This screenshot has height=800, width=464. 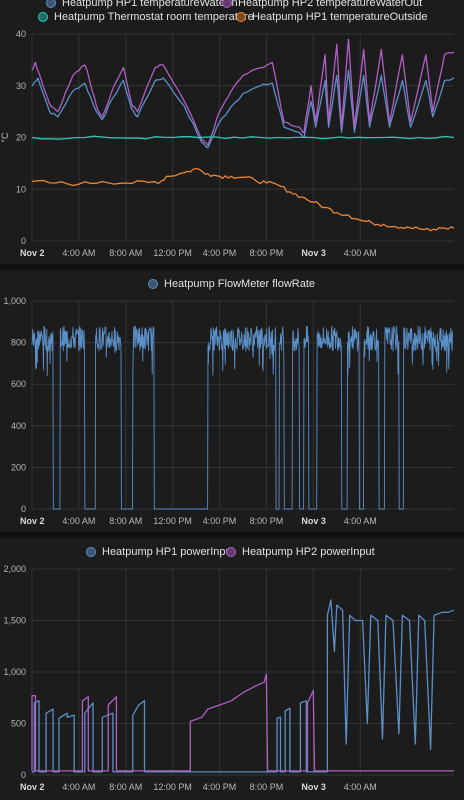 What do you see at coordinates (21, 34) in the screenshot?
I see `y-tick-label: 40` at bounding box center [21, 34].